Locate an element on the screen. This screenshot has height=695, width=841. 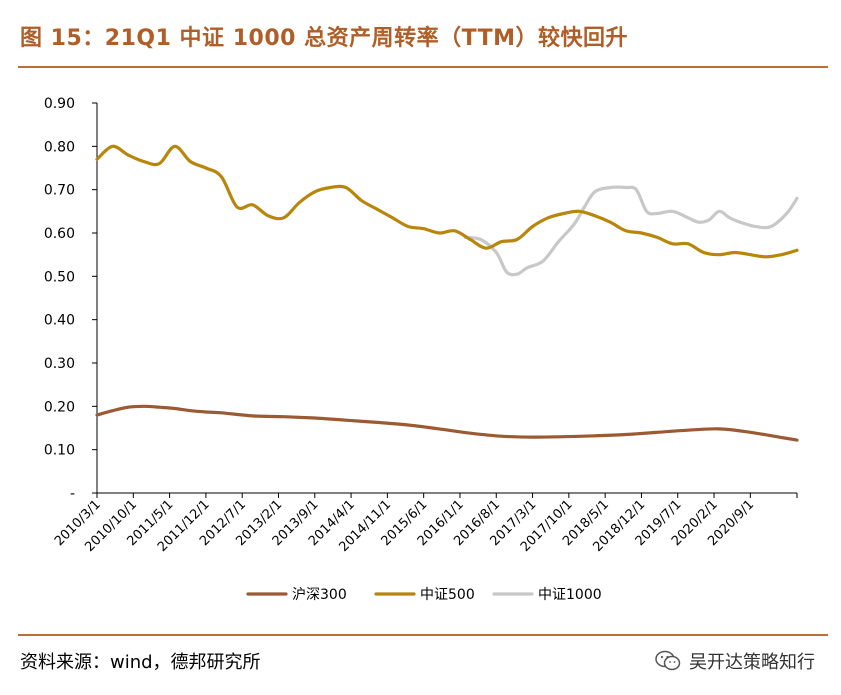
legend-label: 中证1000 is located at coordinates (570, 595).